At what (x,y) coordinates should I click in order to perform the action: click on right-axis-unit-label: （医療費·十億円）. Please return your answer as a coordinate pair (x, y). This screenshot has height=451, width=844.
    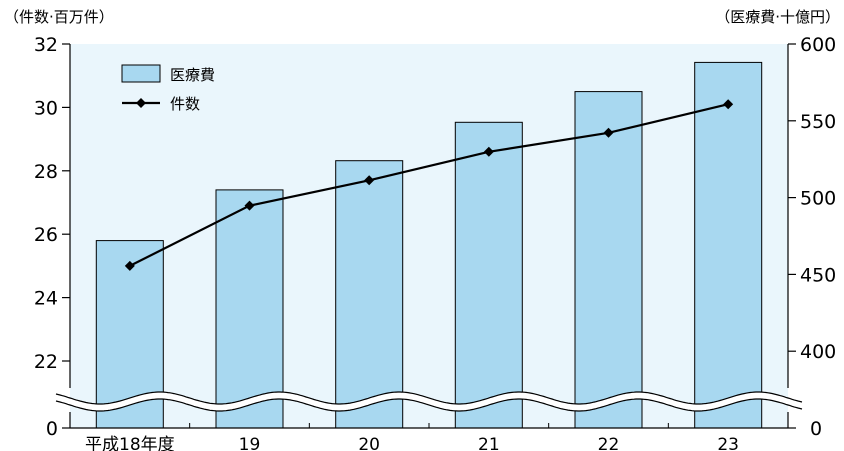
    Looking at the image, I should click on (777, 17).